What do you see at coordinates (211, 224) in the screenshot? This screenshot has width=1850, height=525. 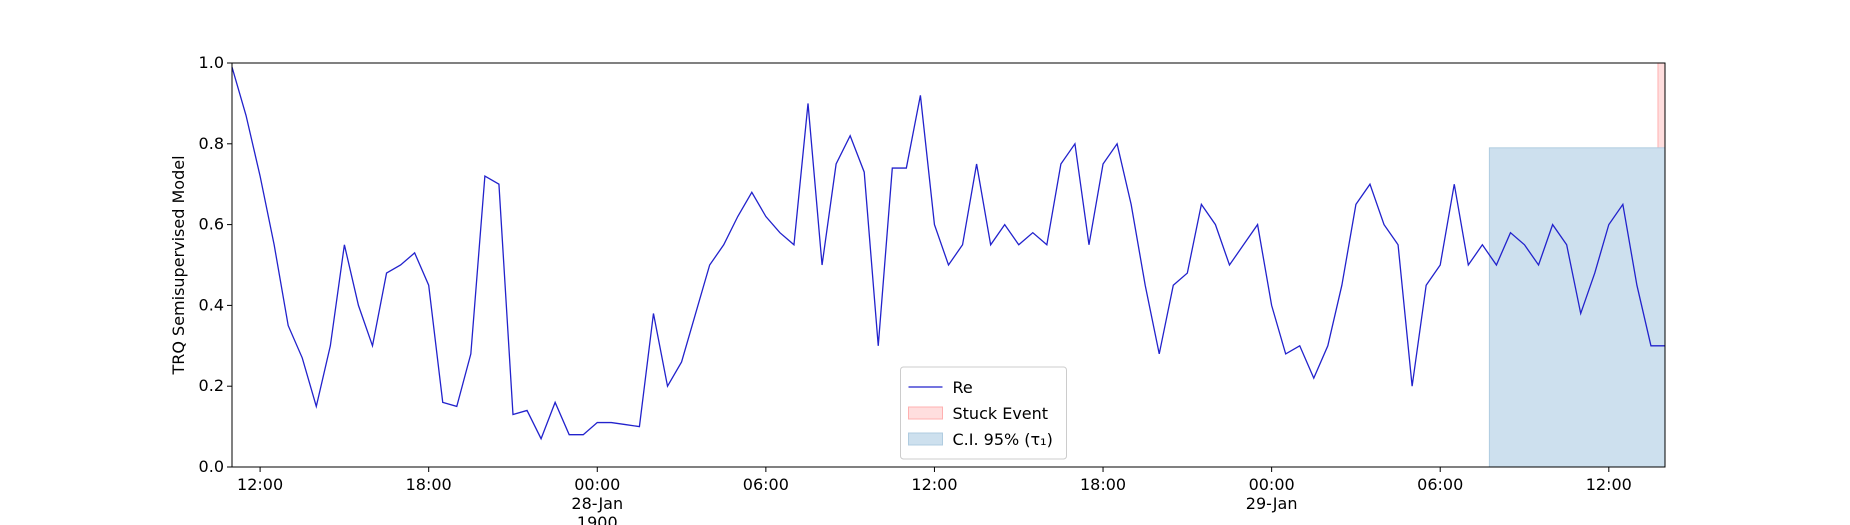 I see `y-tick-label: 0.6` at bounding box center [211, 224].